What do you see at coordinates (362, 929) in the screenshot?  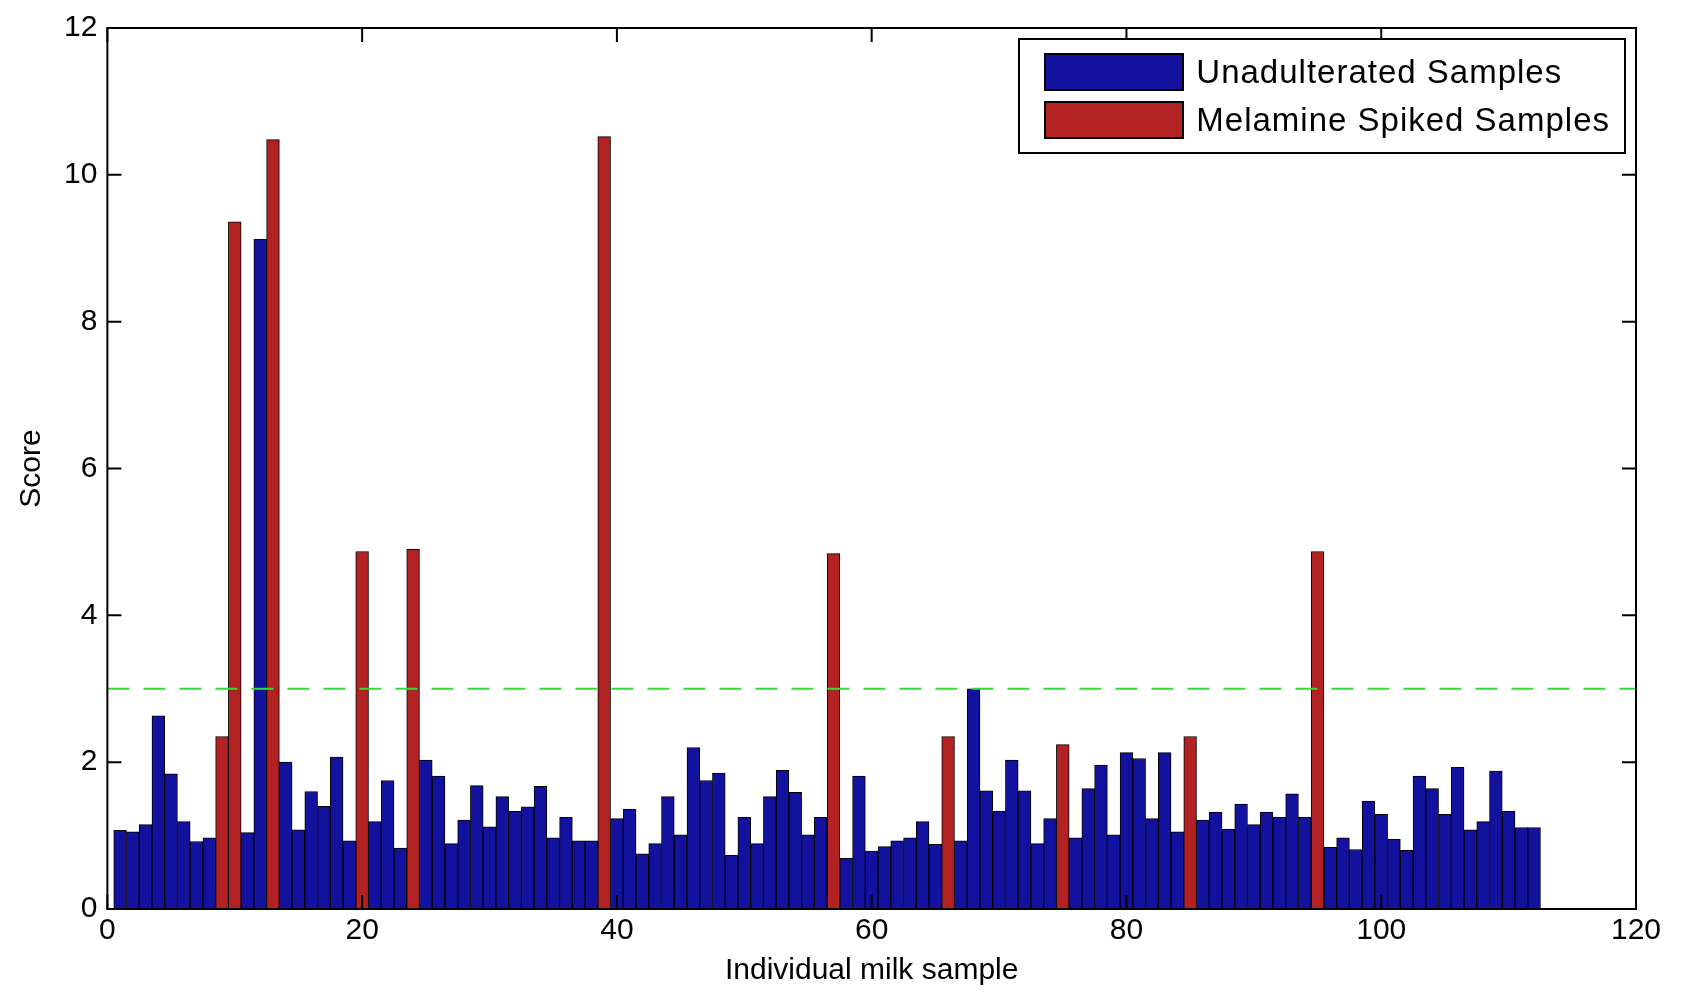 I see `x-tick-label: 20` at bounding box center [362, 929].